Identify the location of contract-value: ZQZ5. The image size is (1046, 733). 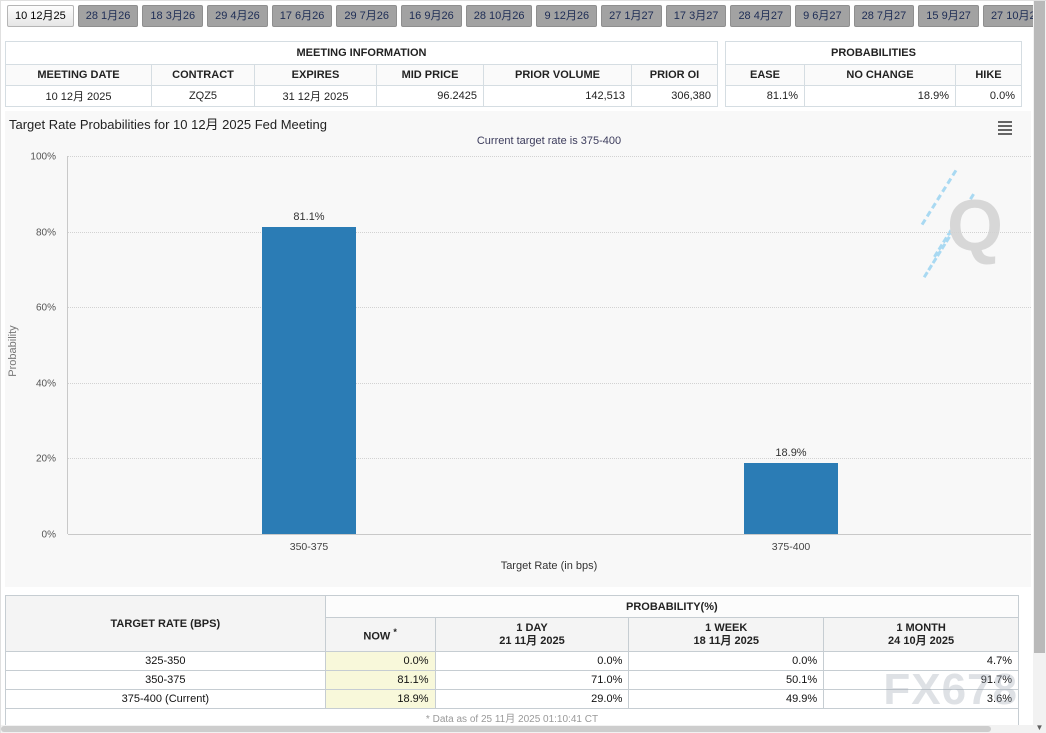
(203, 96).